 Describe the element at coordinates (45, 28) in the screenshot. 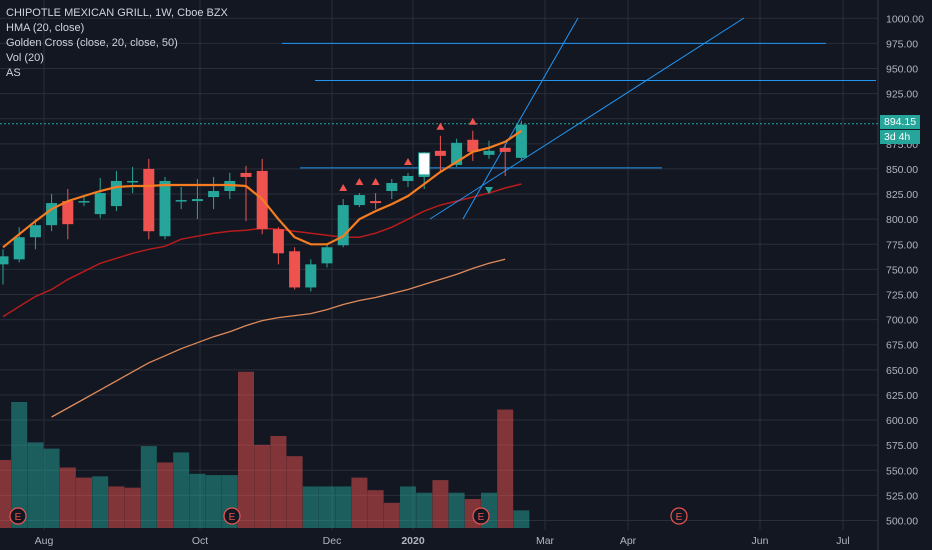

I see `legend-indicator-hma: HMA (20, close)` at that location.